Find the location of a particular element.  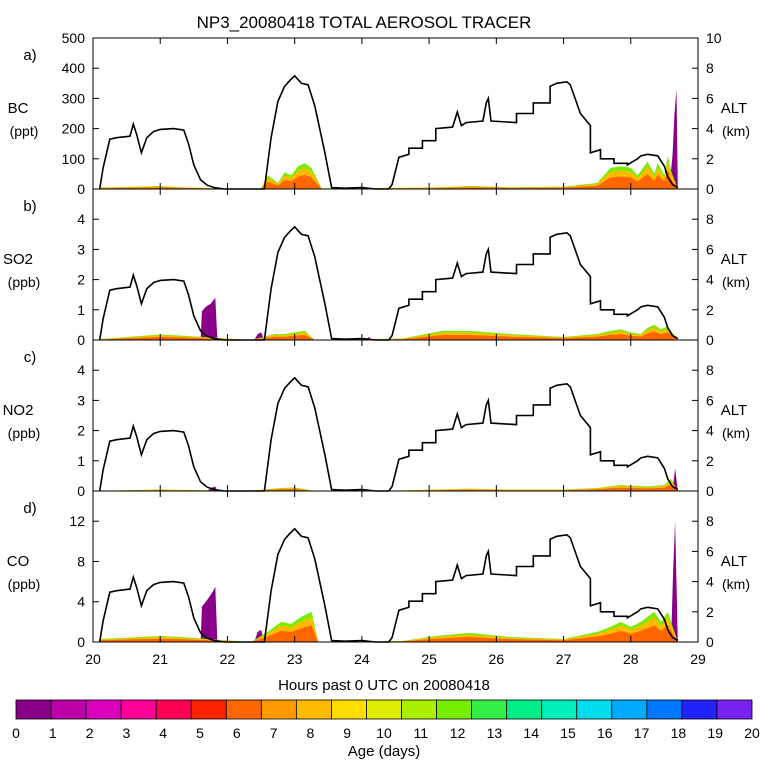

y-tick-label: 500 is located at coordinates (74, 38).